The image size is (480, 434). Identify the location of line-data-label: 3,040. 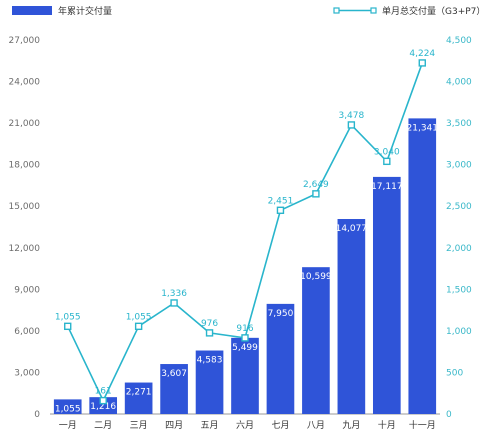
(387, 152).